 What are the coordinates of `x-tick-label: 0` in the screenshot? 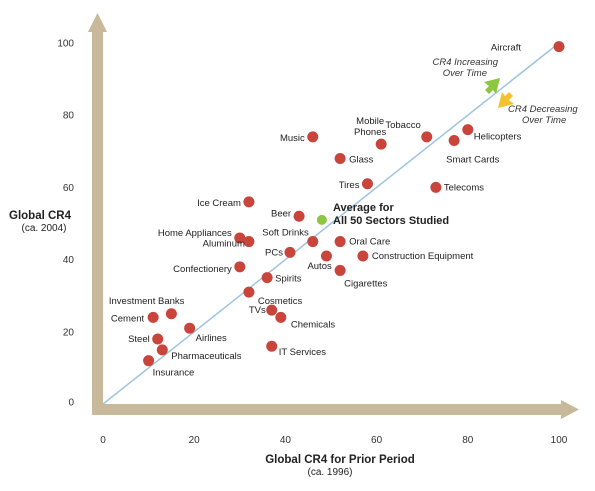 It's located at (103, 440).